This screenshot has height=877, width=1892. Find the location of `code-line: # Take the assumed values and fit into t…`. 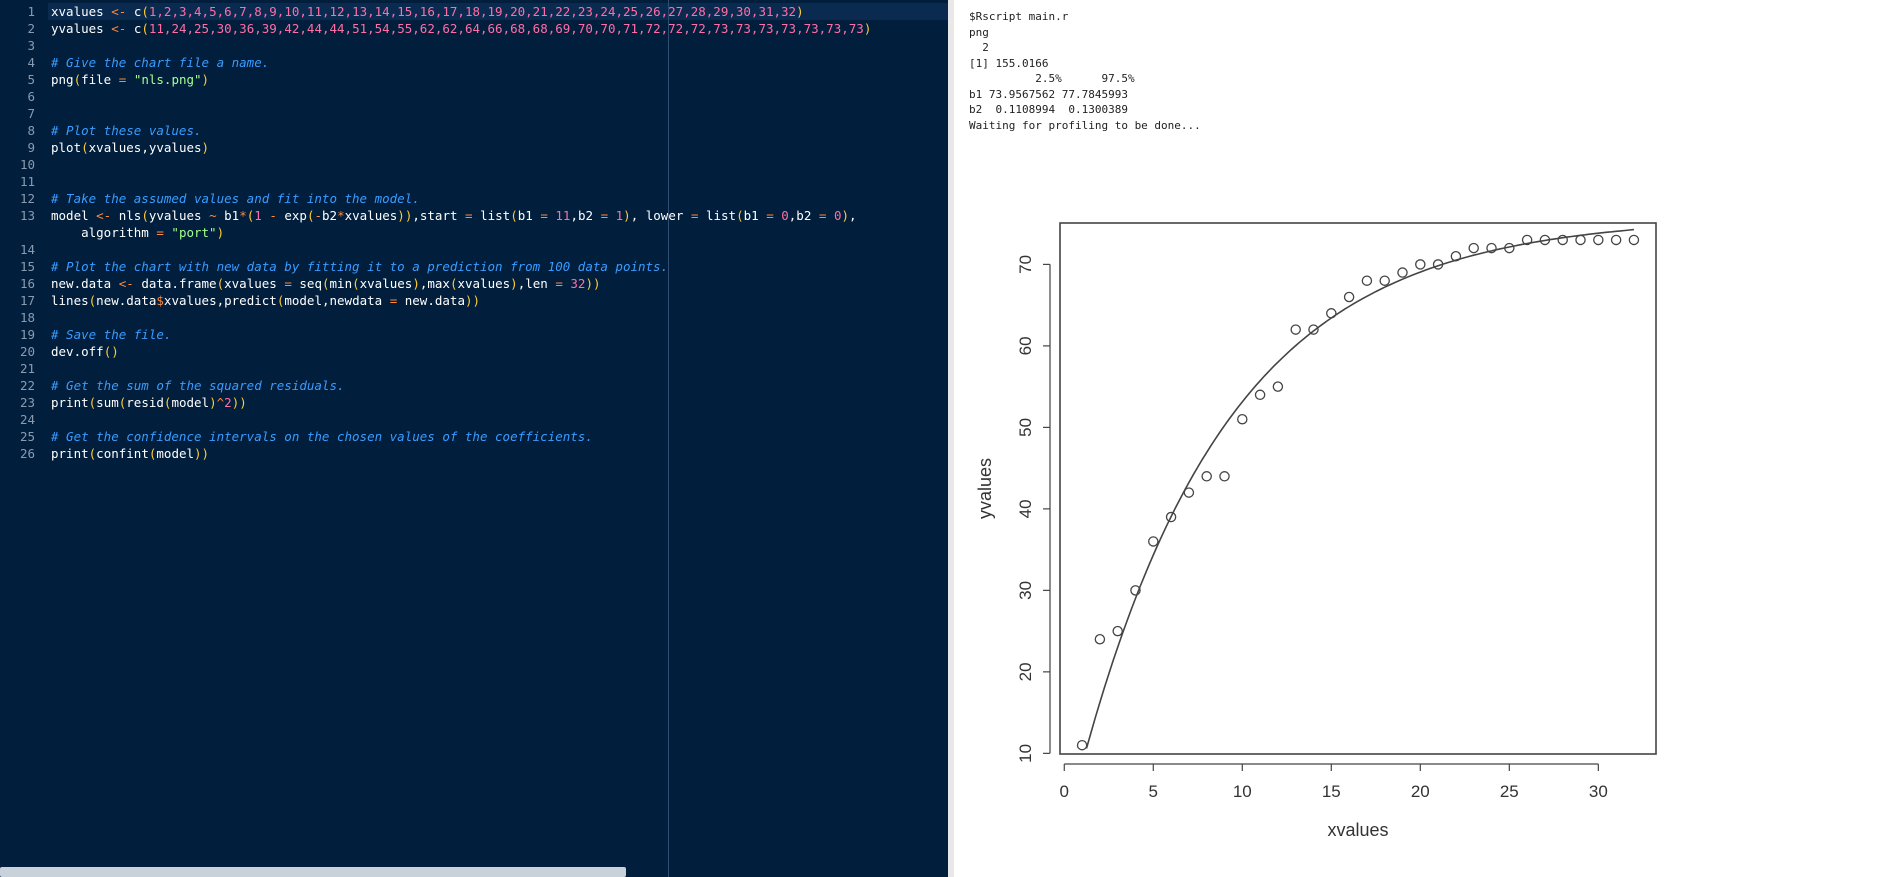

code-line: # Take the assumed values and fit into t… is located at coordinates (235, 198).